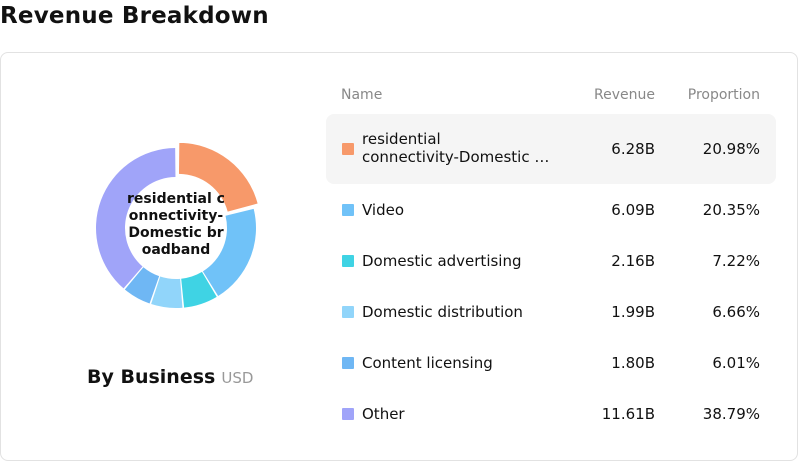 Image resolution: width=800 pixels, height=463 pixels. What do you see at coordinates (736, 312) in the screenshot?
I see `row-proportion: 6.66%` at bounding box center [736, 312].